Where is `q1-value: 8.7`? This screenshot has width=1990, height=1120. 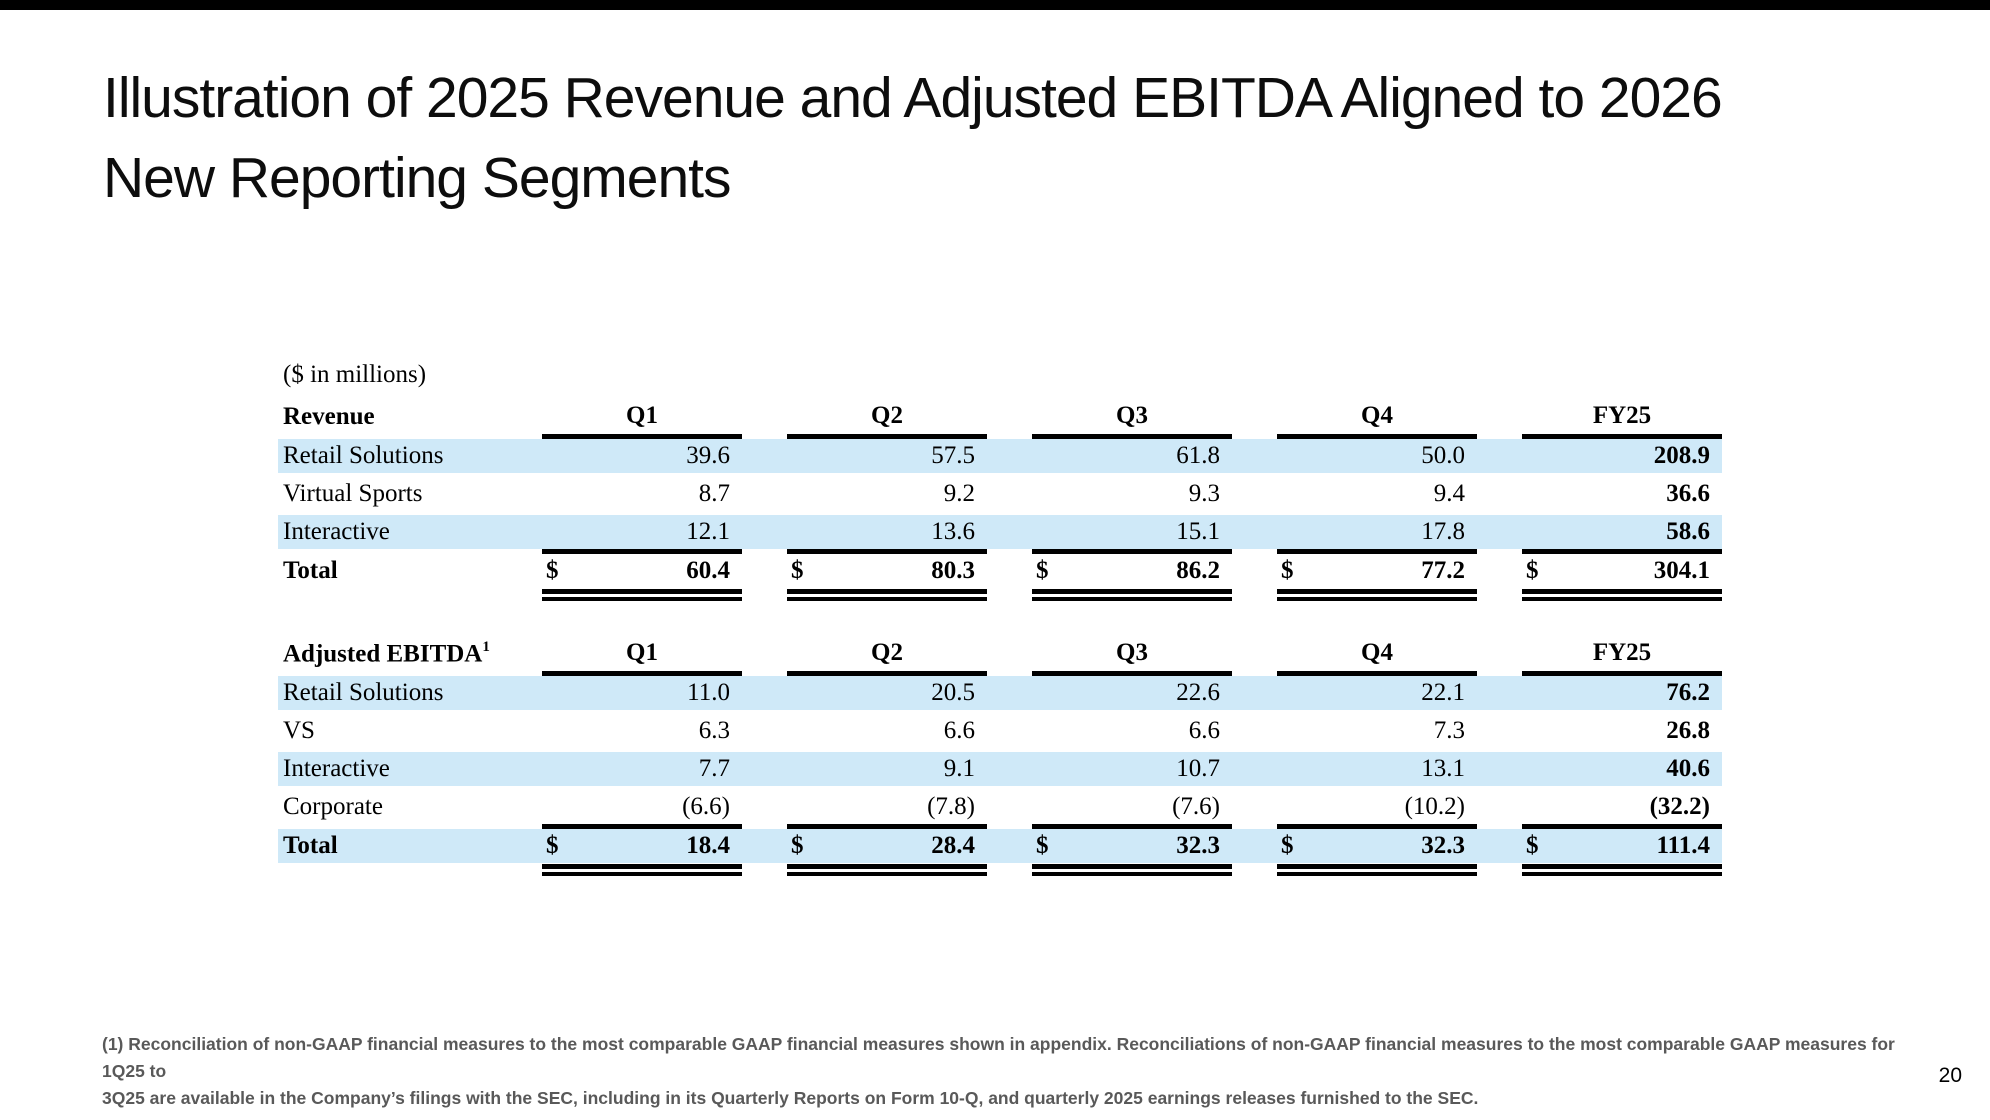 q1-value: 8.7 is located at coordinates (714, 493).